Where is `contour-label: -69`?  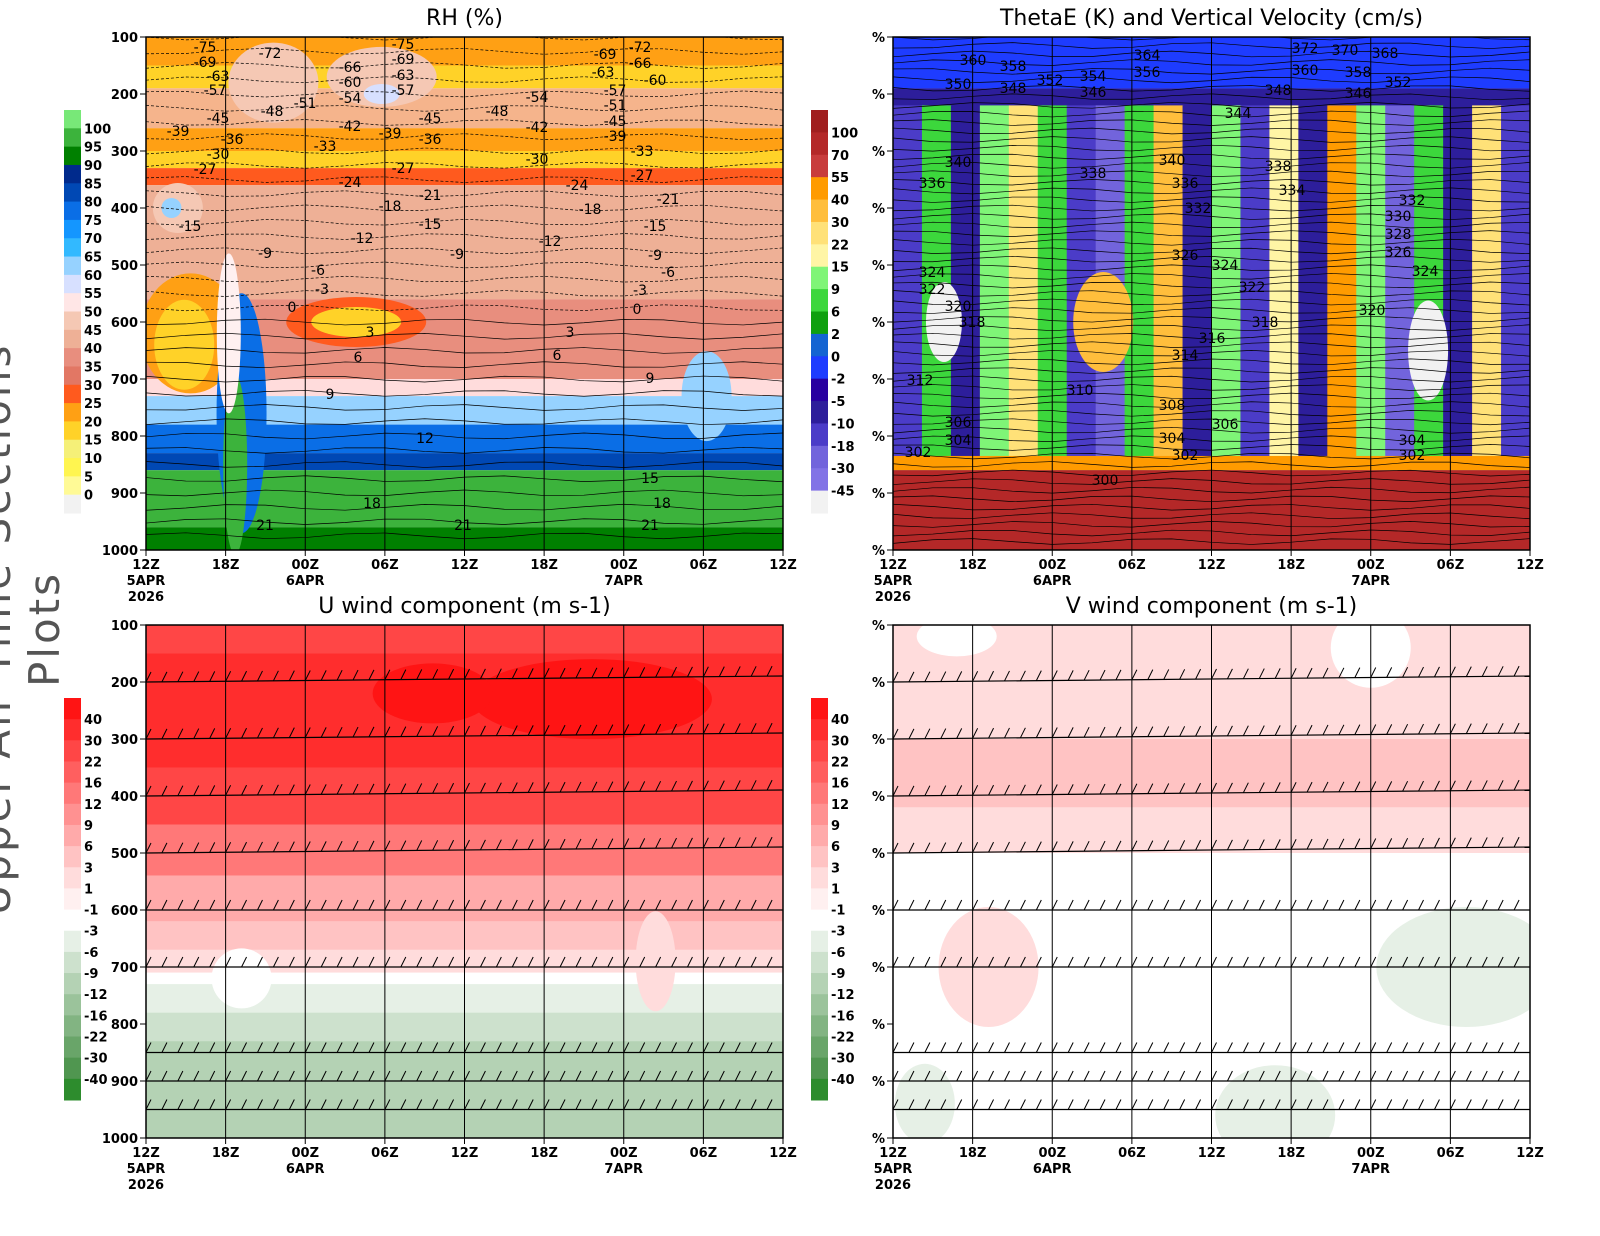
contour-label: -69 is located at coordinates (403, 60).